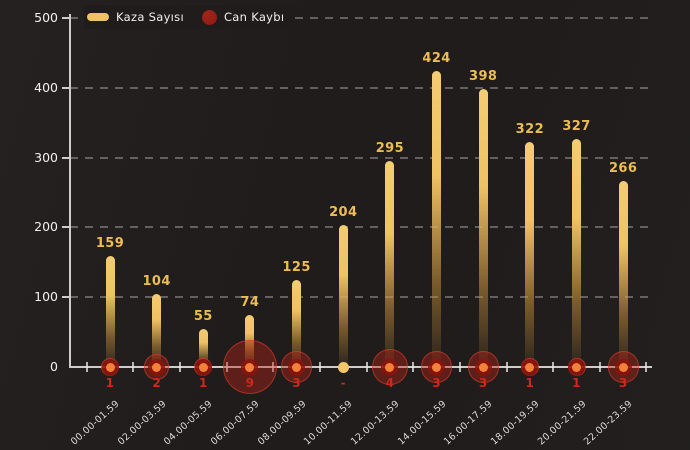 This screenshot has height=450, width=690. Describe the element at coordinates (343, 212) in the screenshot. I see `accident-value-label: 204` at that location.